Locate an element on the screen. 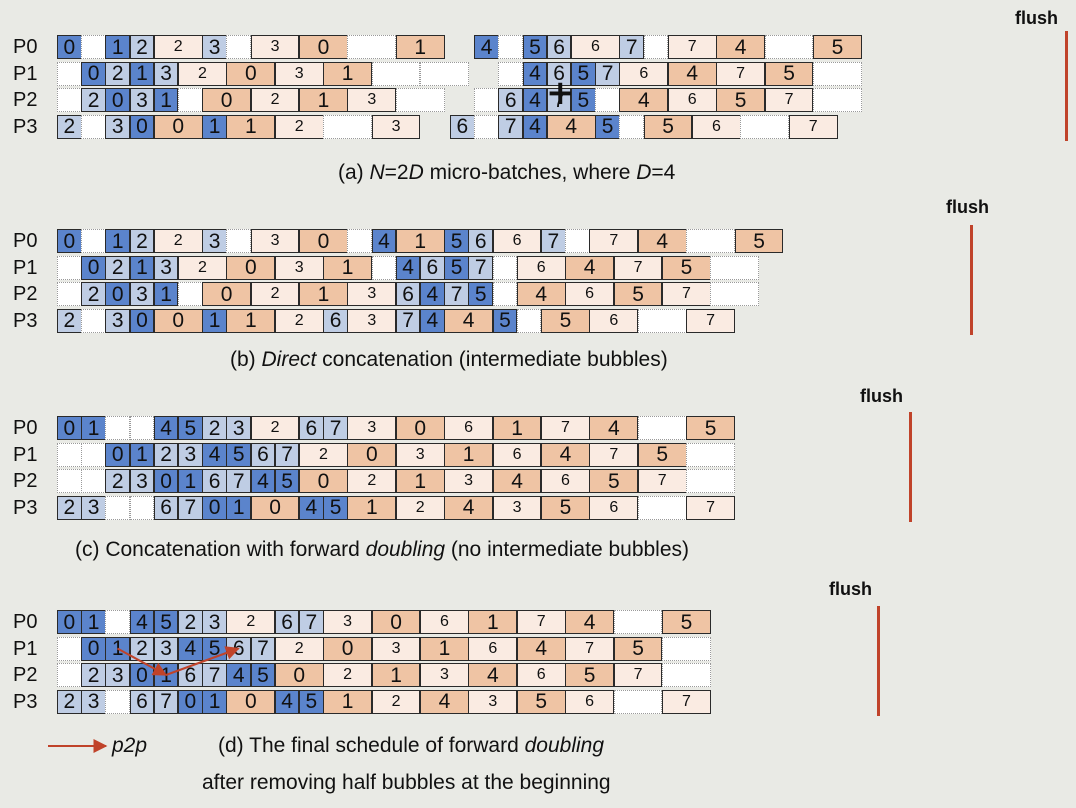 The height and width of the screenshot is (808, 1076). caption-fragment: concatenation (intermediate bubbles) is located at coordinates (492, 359).